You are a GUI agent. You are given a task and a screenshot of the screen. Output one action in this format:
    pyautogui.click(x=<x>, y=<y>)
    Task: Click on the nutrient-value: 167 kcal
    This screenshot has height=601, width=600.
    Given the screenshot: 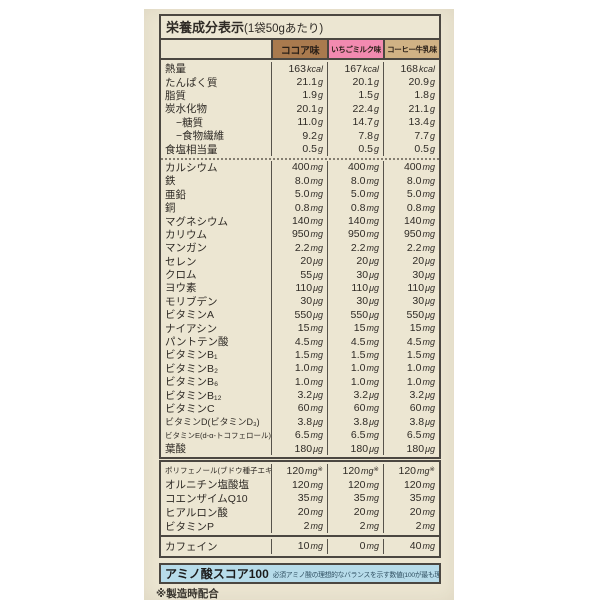 What is the action you would take?
    pyautogui.click(x=355, y=69)
    